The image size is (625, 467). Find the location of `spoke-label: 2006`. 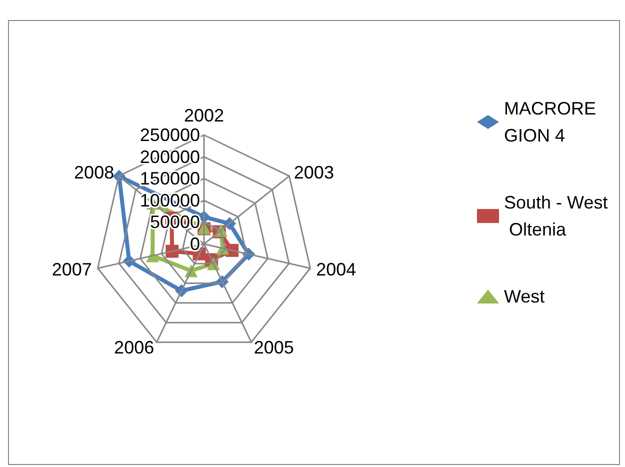

spoke-label: 2006 is located at coordinates (134, 348).